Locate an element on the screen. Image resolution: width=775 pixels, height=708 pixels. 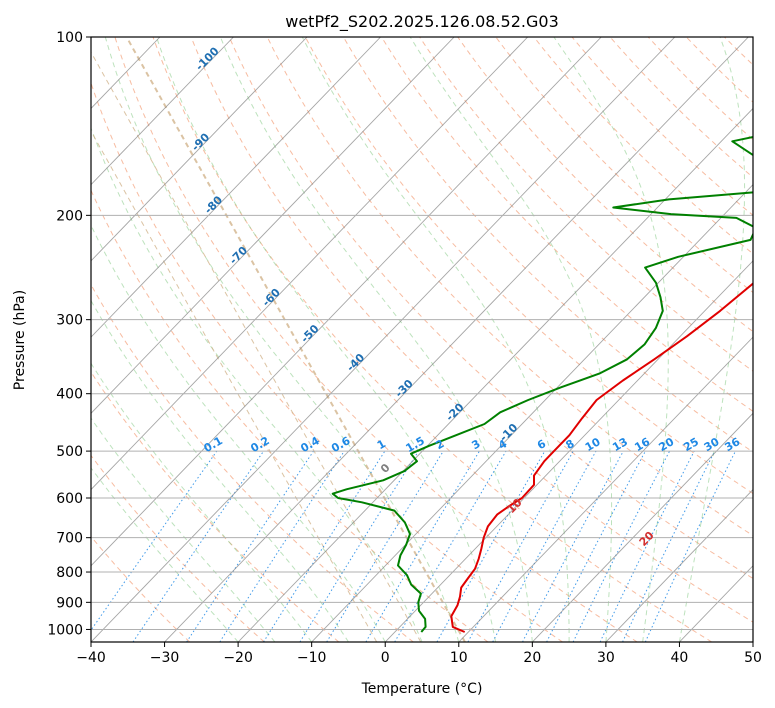
x-tick-label: 50 is located at coordinates (753, 658).